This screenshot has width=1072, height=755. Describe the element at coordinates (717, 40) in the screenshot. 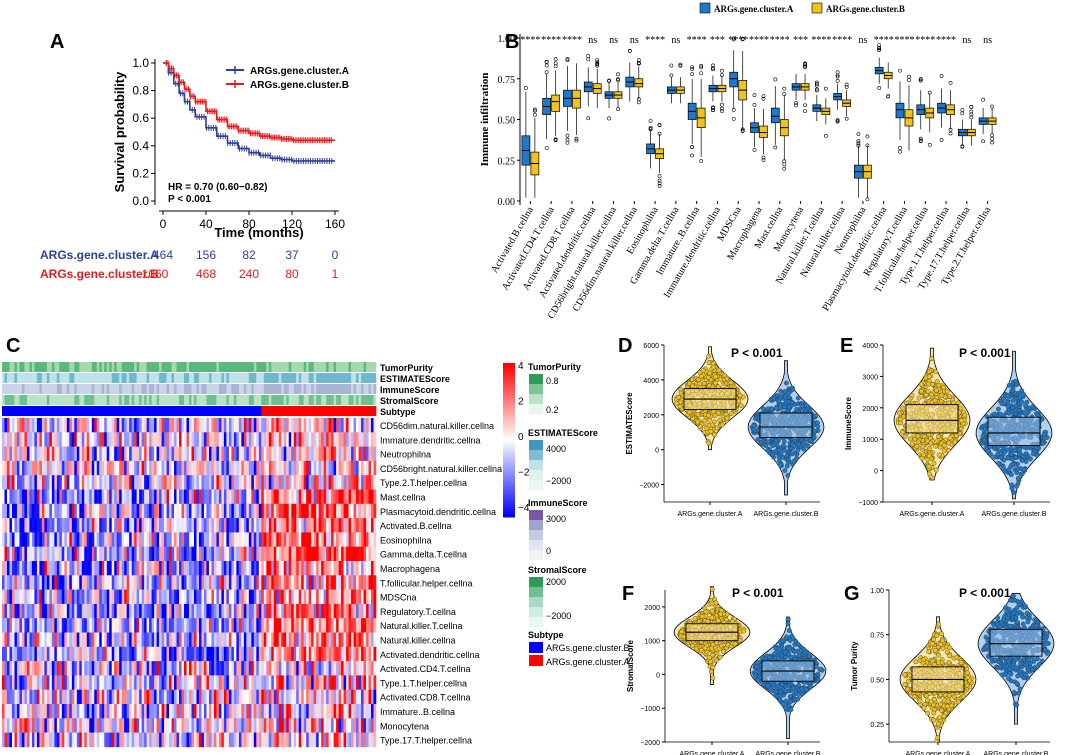

I see `boxplot-significance: ***` at that location.